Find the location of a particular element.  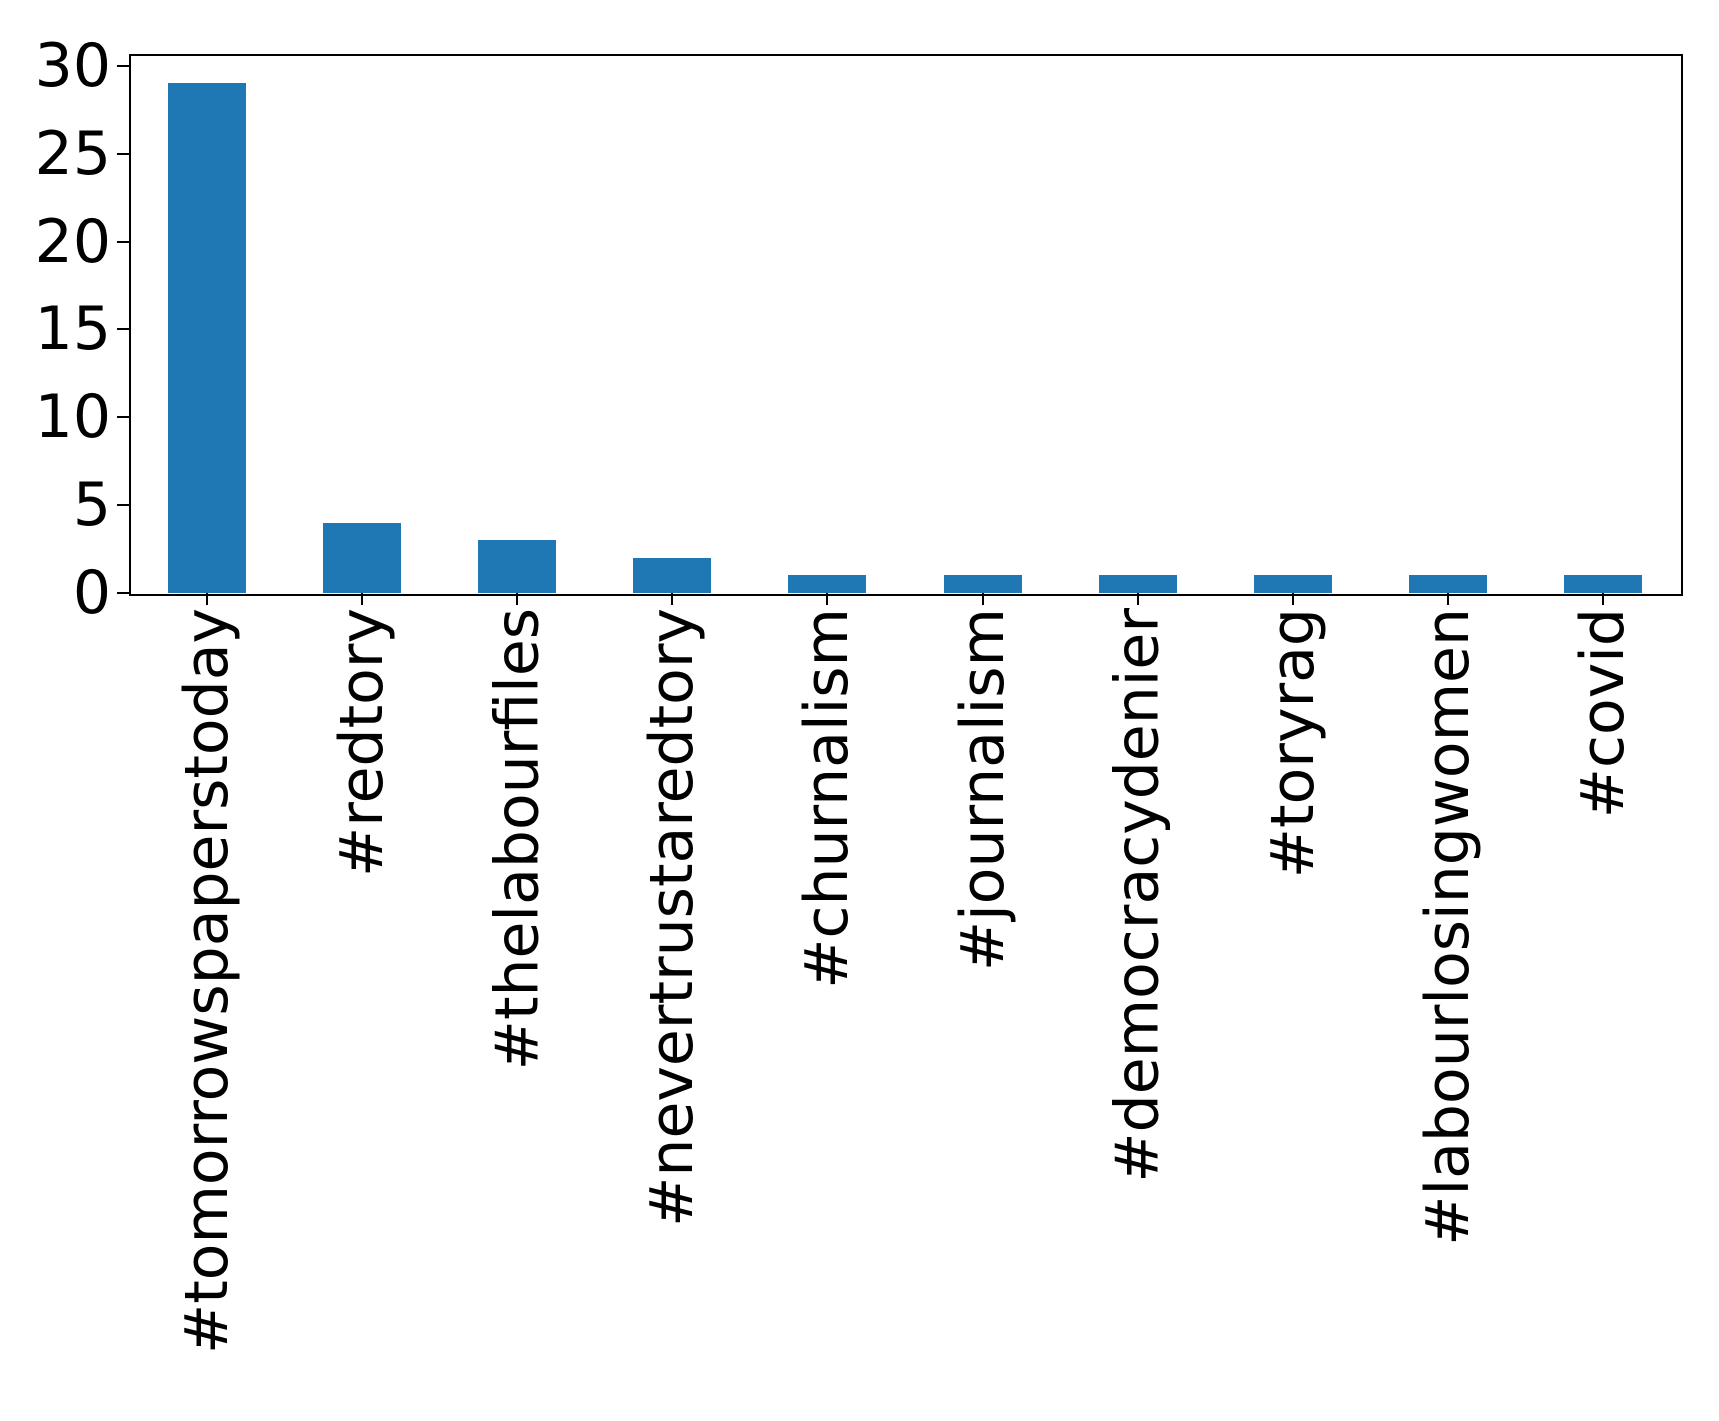

x-tick-label: #thelabourfiles is located at coordinates (517, 839).